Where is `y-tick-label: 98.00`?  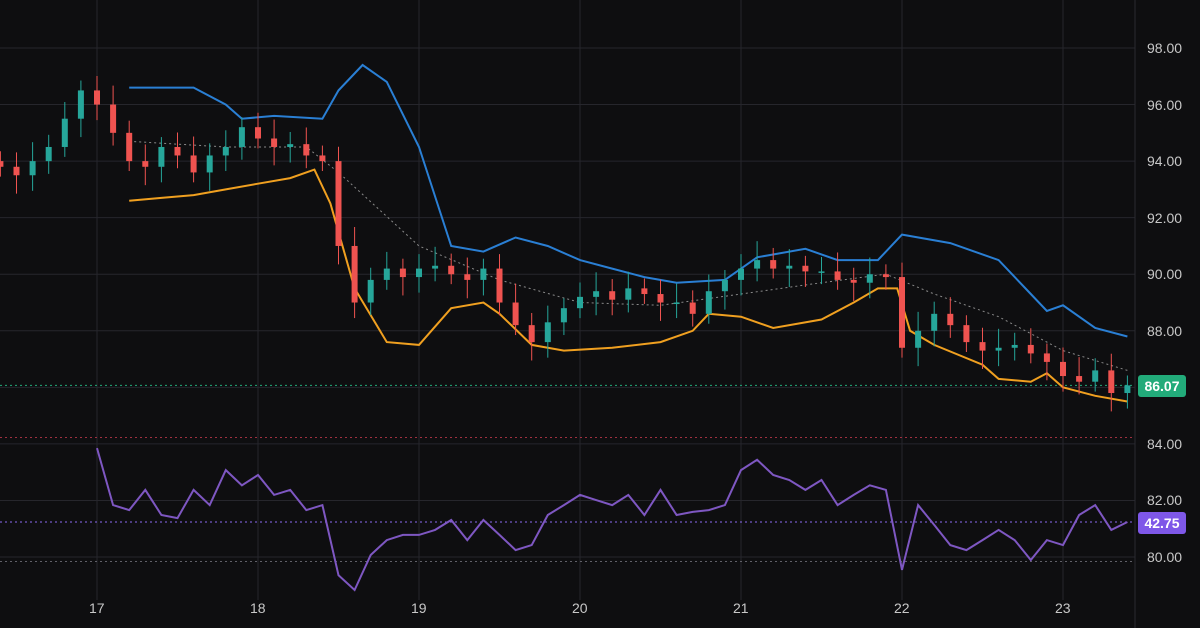
y-tick-label: 98.00 is located at coordinates (1165, 48).